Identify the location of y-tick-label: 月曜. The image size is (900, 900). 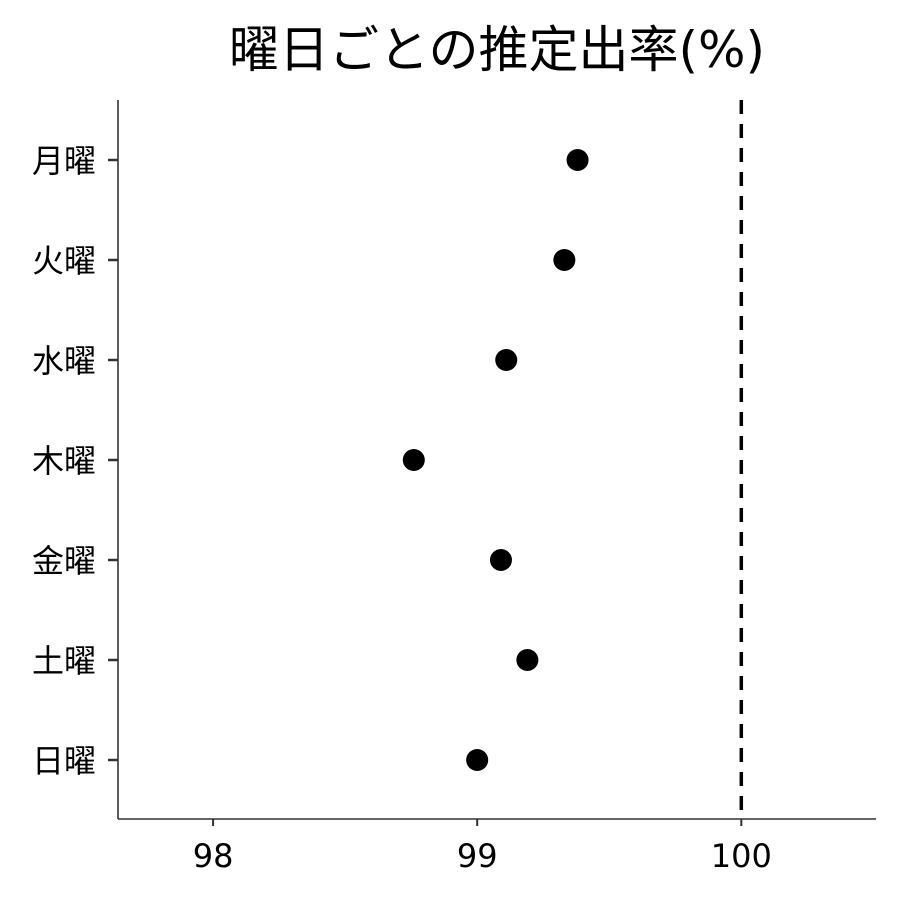
(64, 161).